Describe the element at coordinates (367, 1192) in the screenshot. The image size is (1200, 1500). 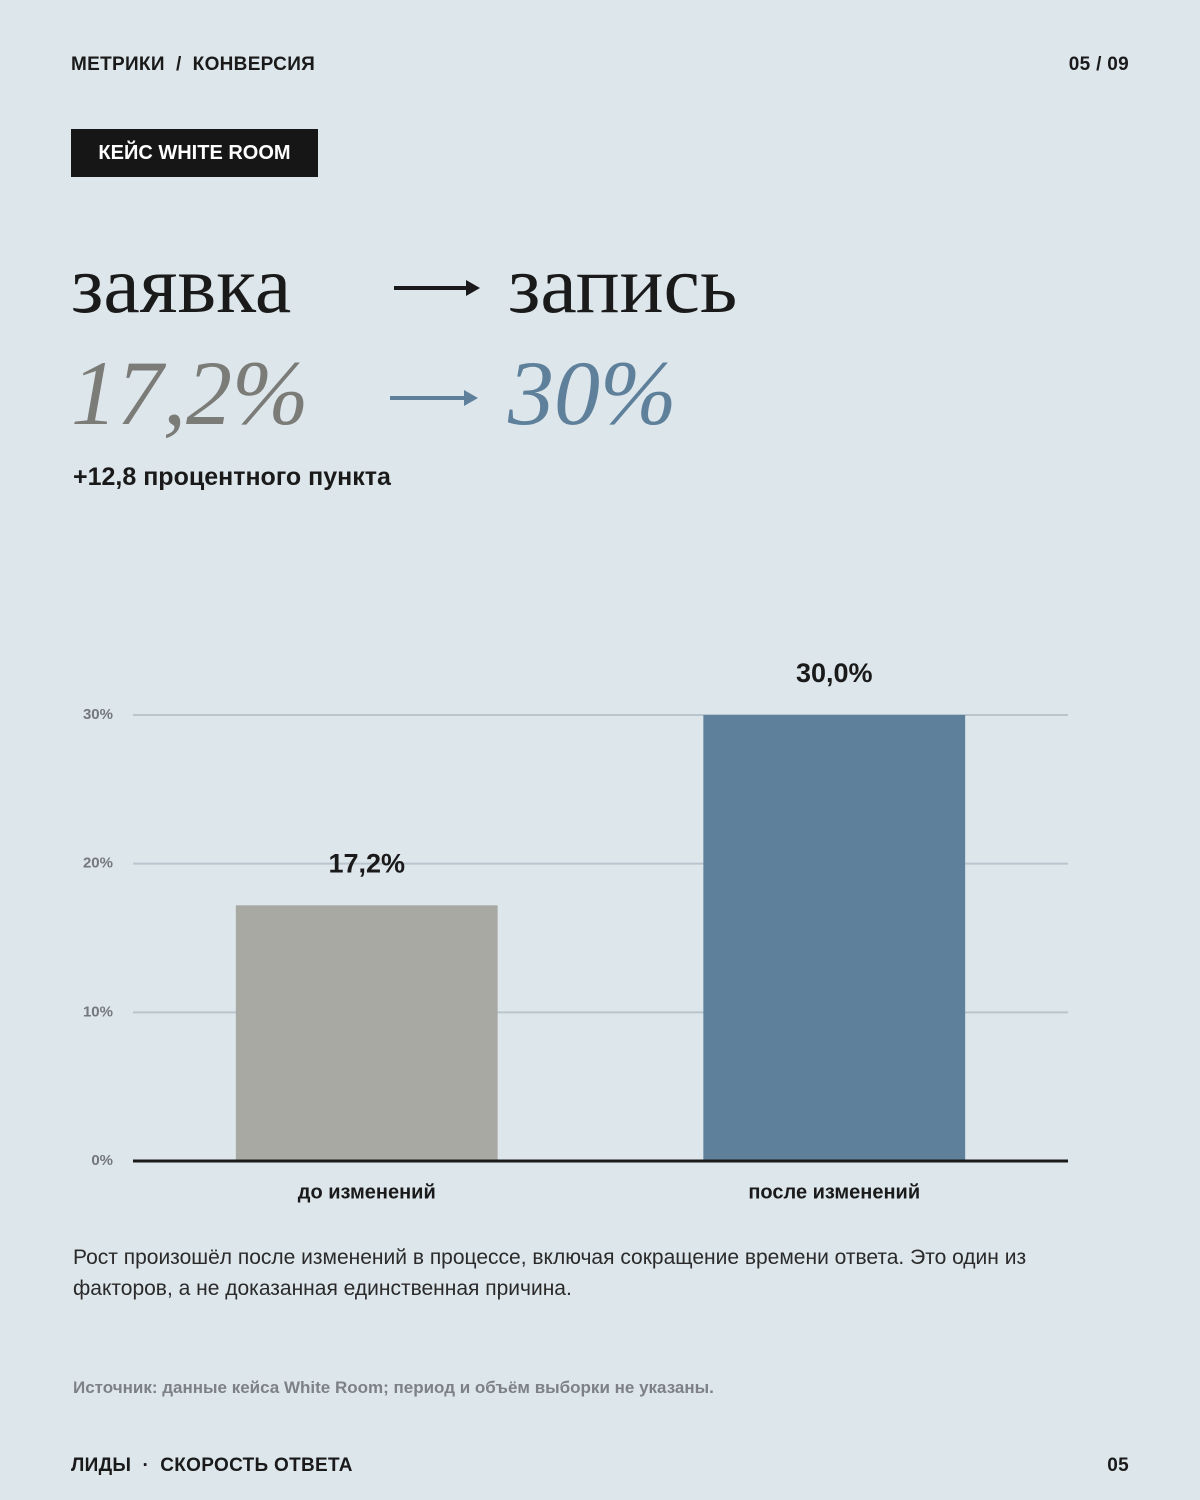
I see `x-tick-label: до изменений` at that location.